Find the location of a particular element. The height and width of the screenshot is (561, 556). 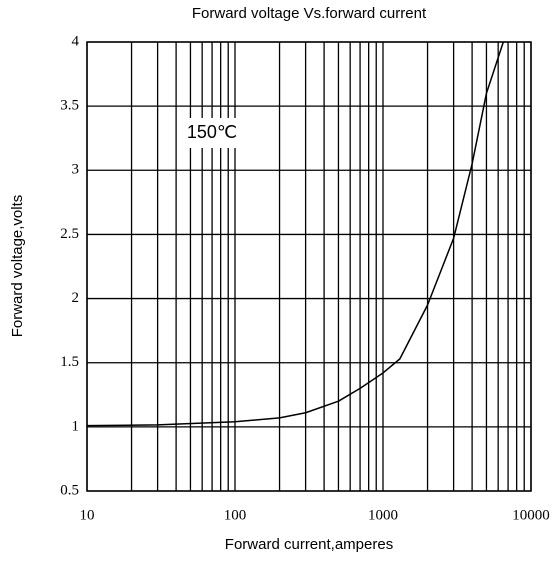

y-tick-label: 4 is located at coordinates (76, 41).